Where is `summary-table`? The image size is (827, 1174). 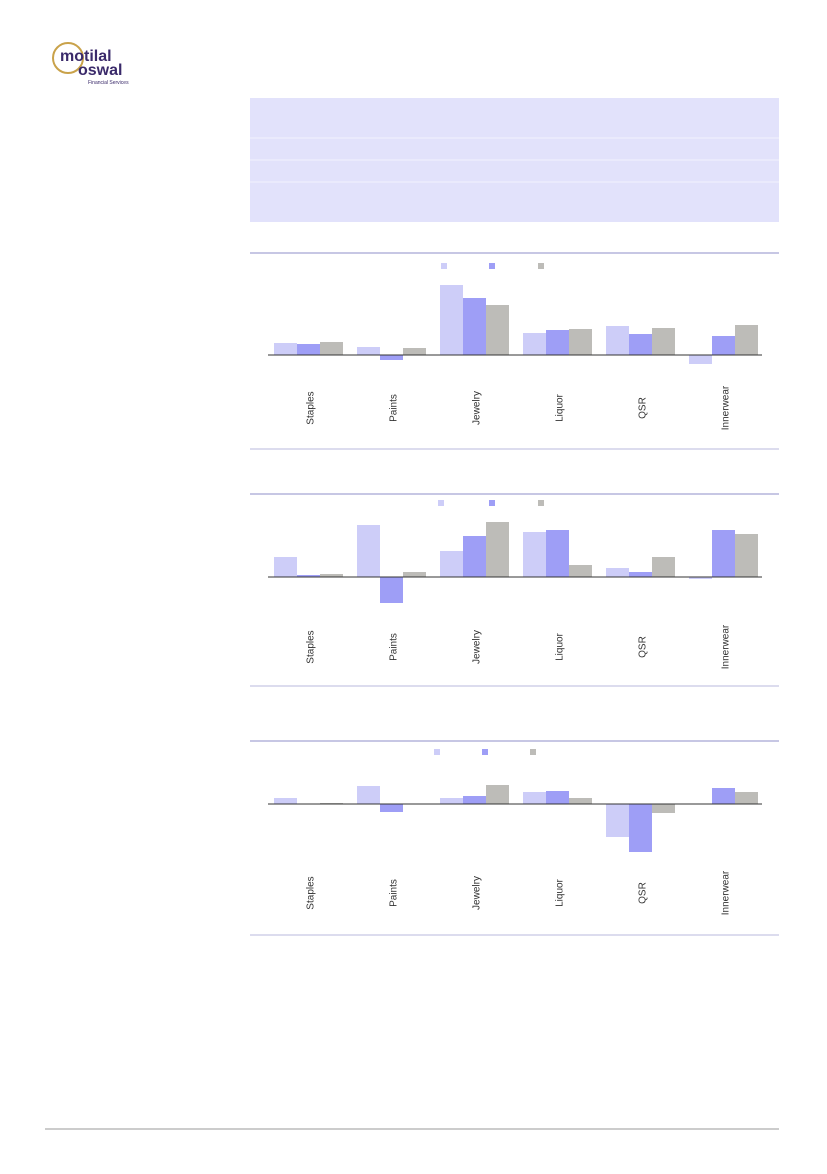
summary-table is located at coordinates (514, 160).